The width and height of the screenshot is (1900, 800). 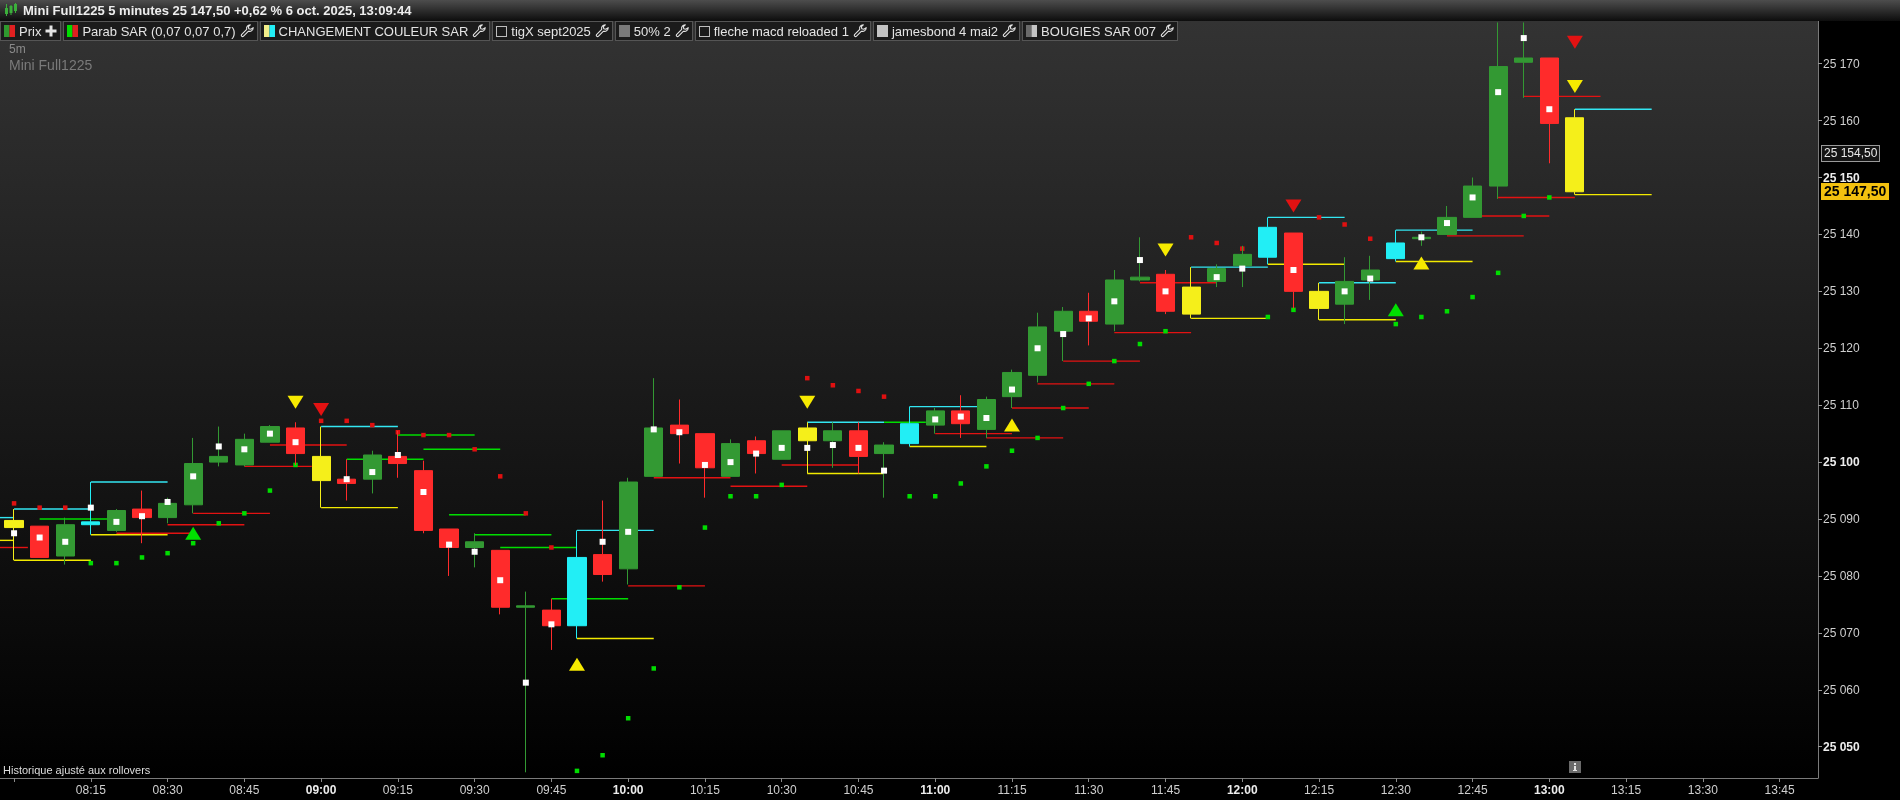 What do you see at coordinates (321, 790) in the screenshot?
I see `x-tick-label: 09:00` at bounding box center [321, 790].